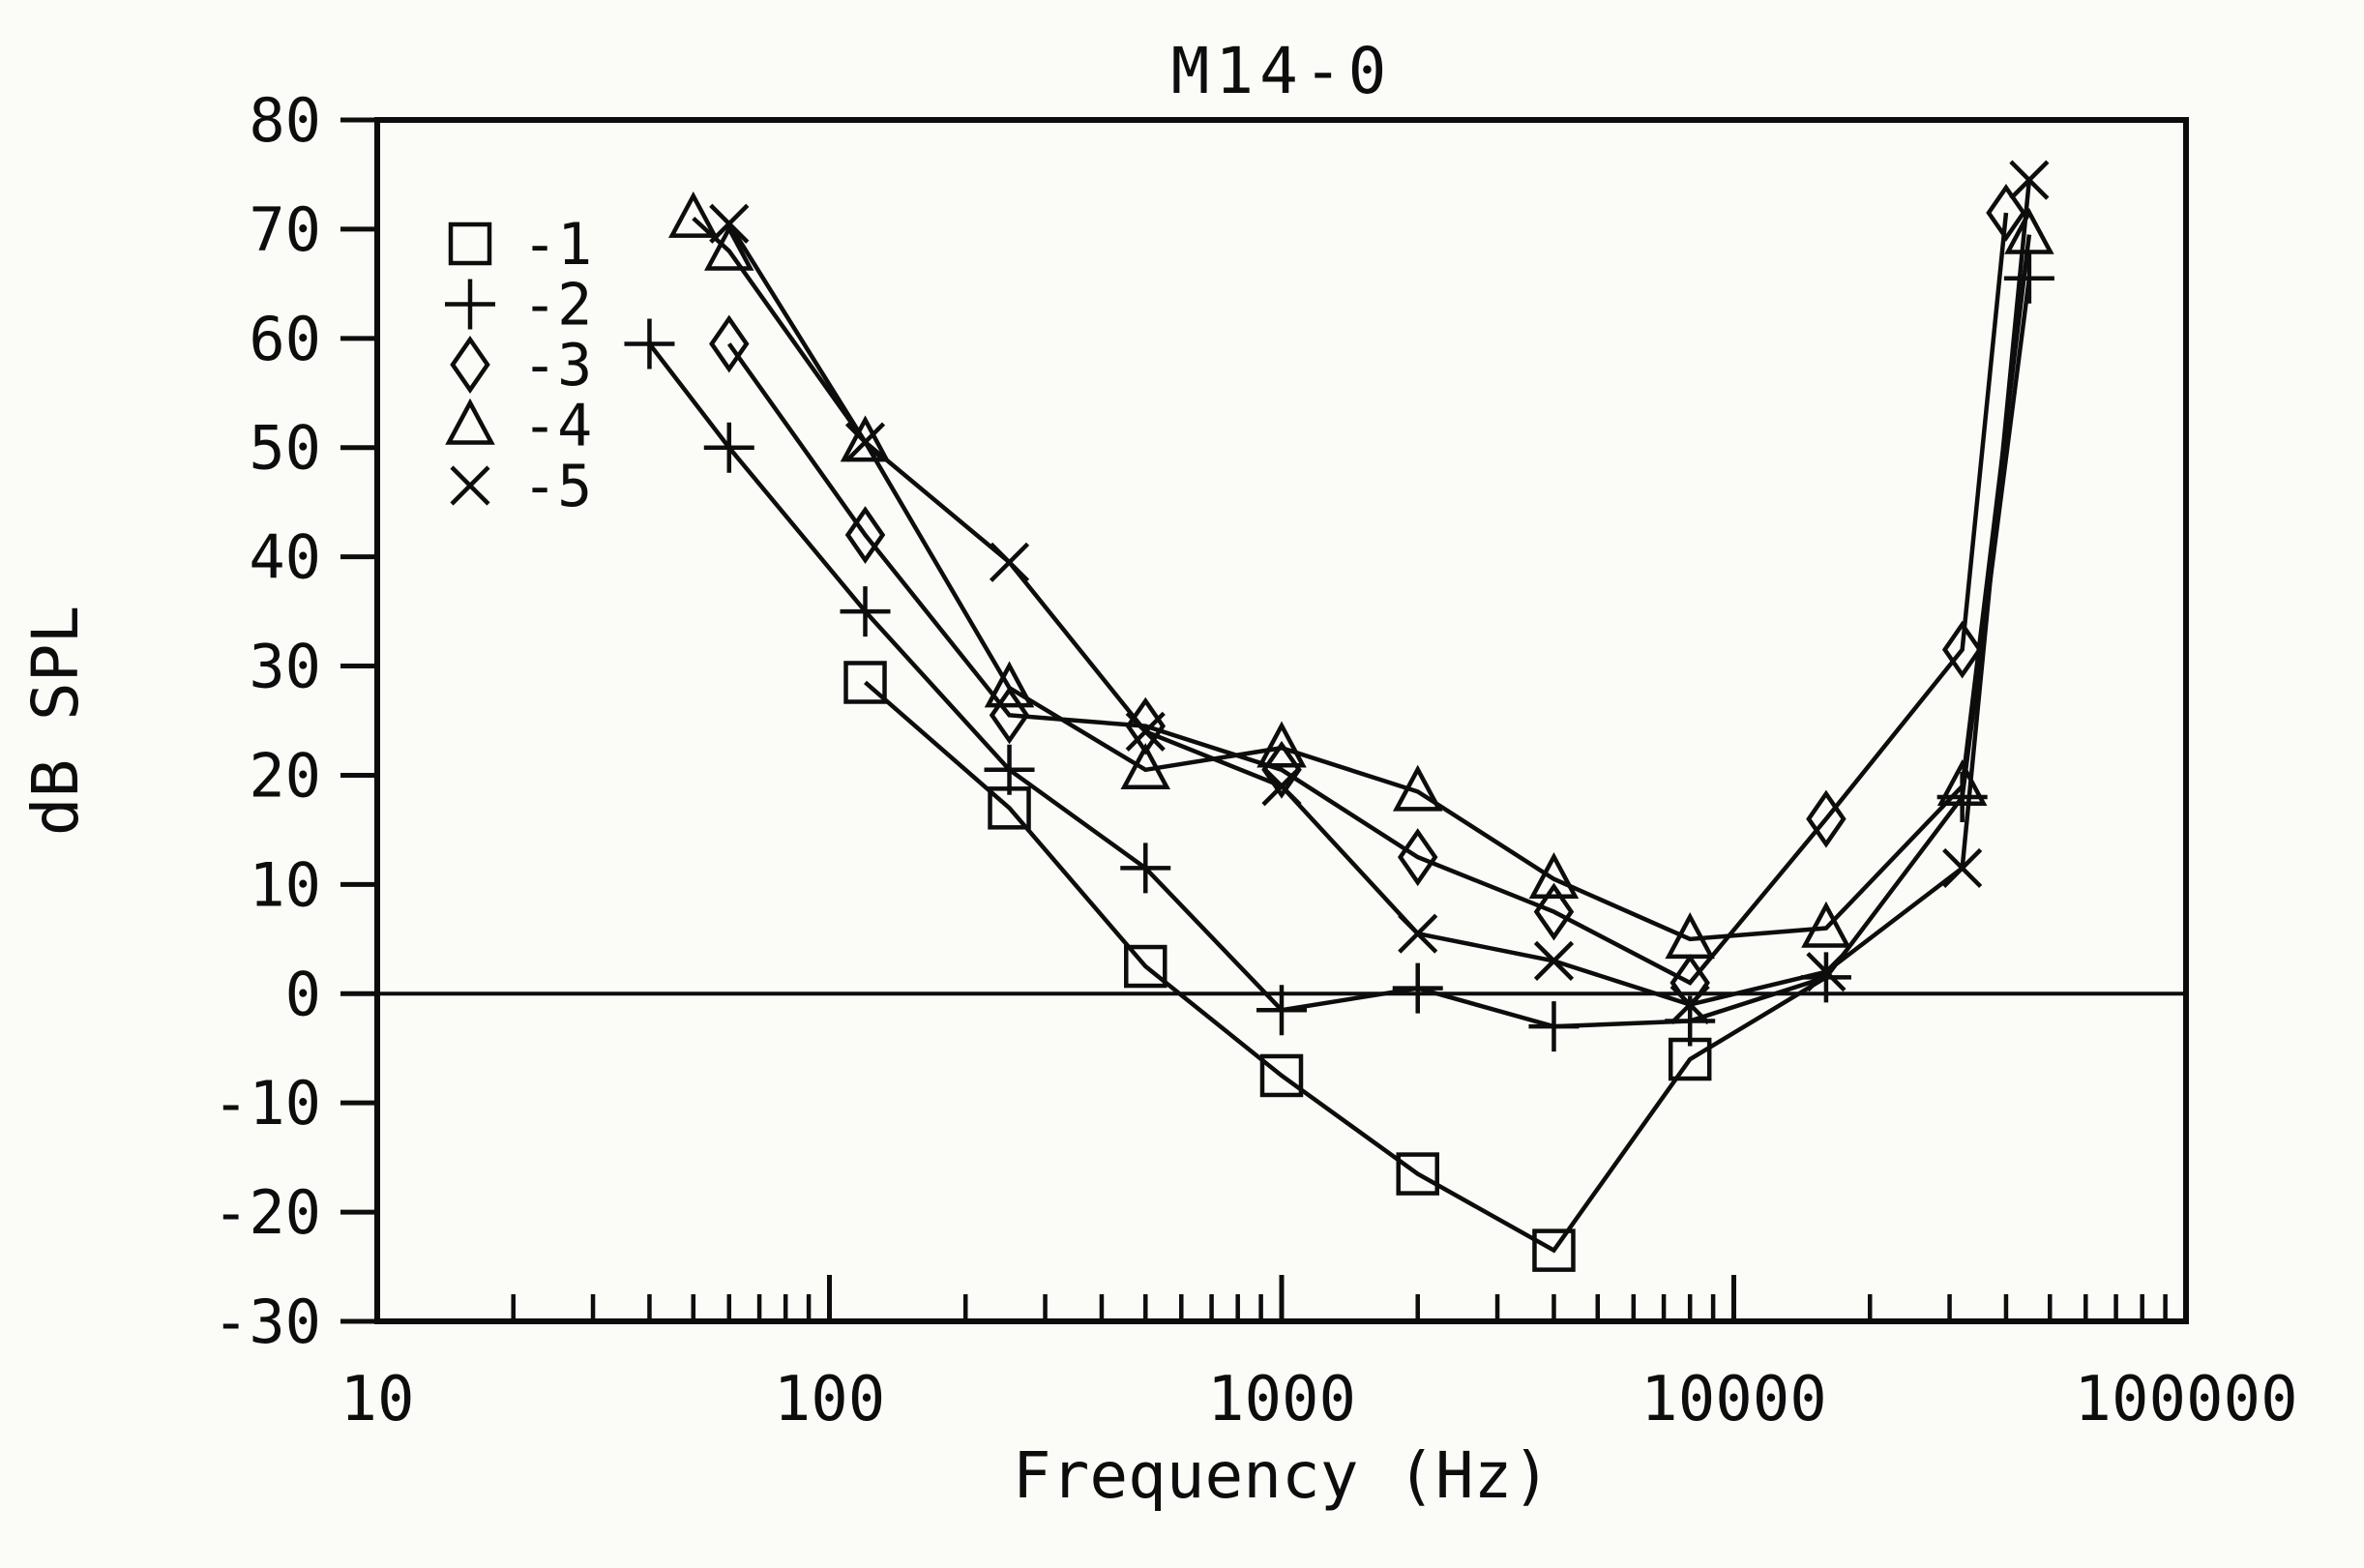  Describe the element at coordinates (521, 366) in the screenshot. I see `legend-item--3: -3` at that location.